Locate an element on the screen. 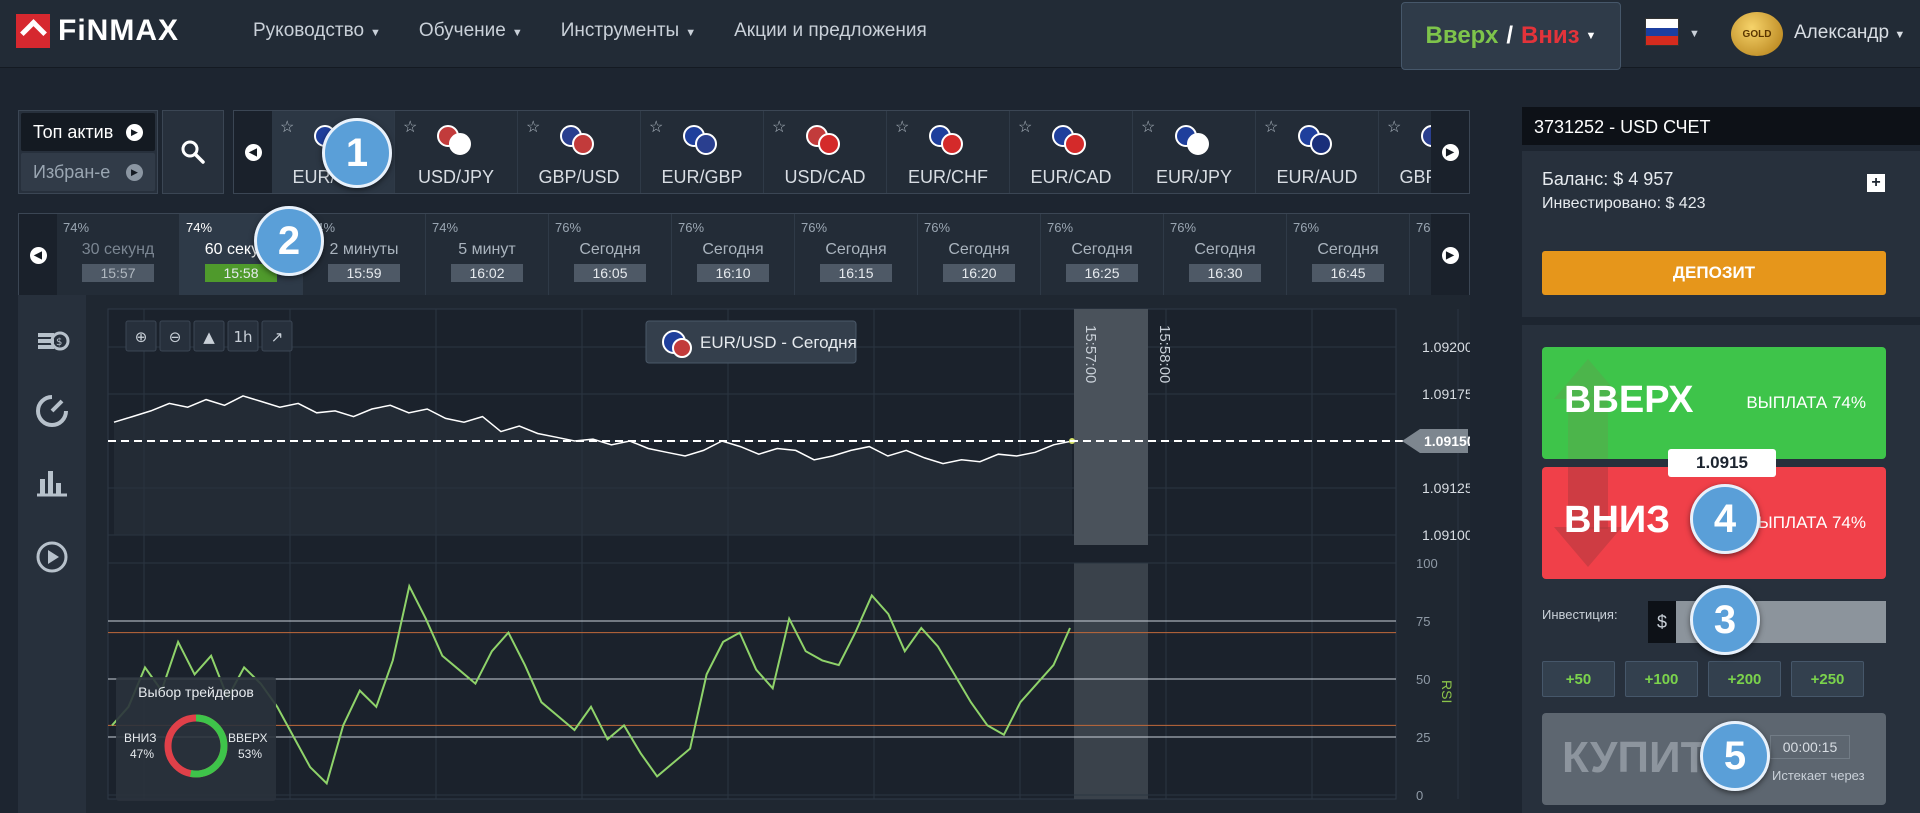 This screenshot has width=1920, height=813. nav-promotions-label: Акции и предложения is located at coordinates (830, 30).